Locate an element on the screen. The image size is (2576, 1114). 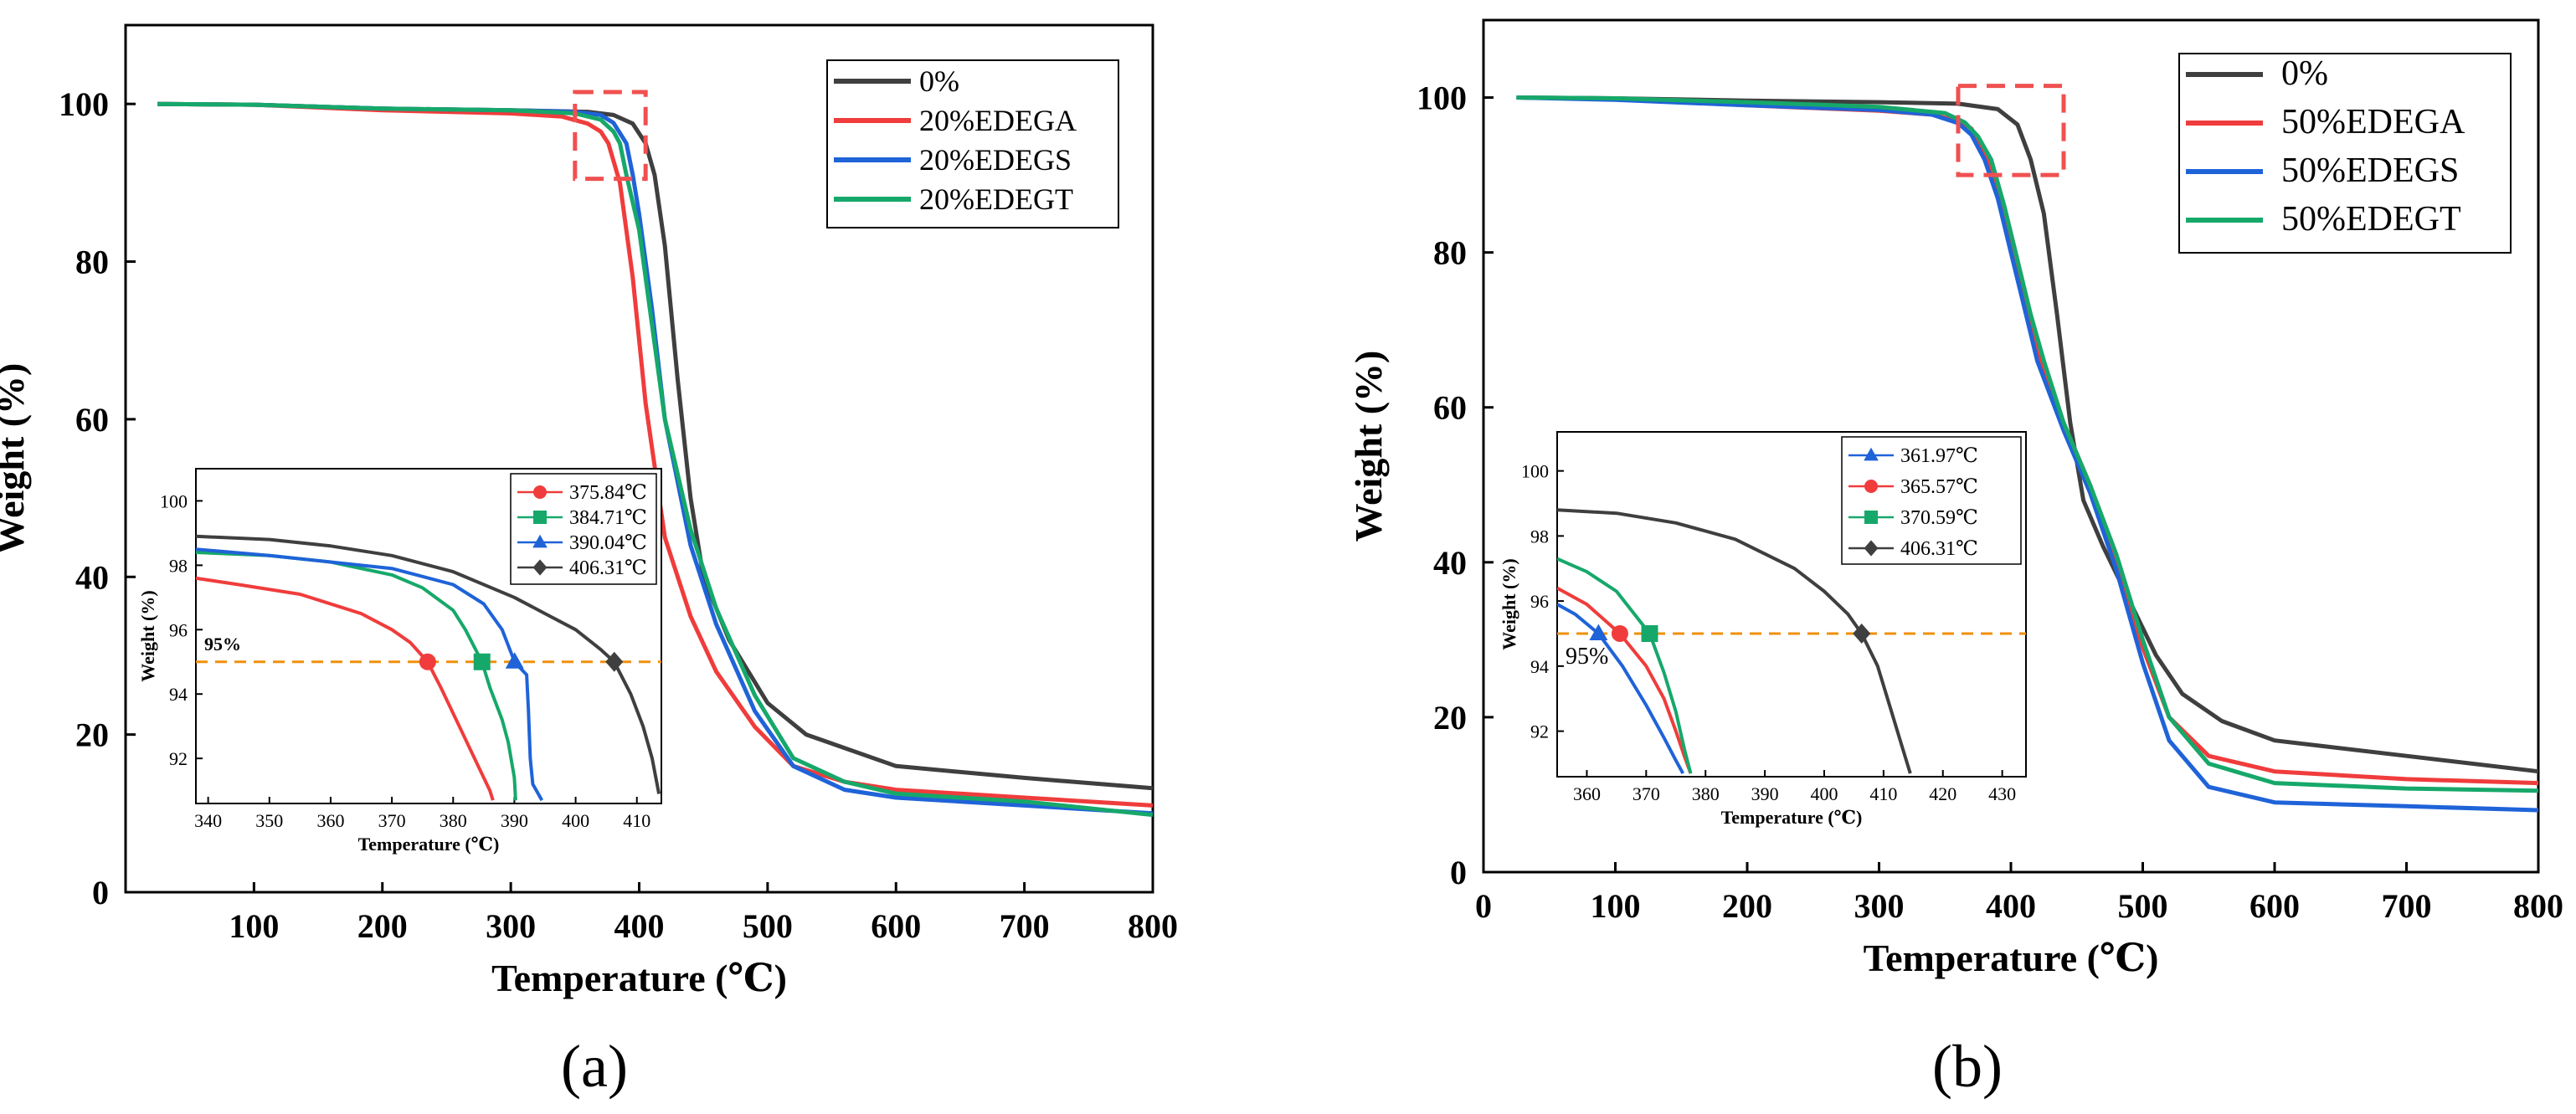
inset-x-tick-label: 400 is located at coordinates (1824, 793).